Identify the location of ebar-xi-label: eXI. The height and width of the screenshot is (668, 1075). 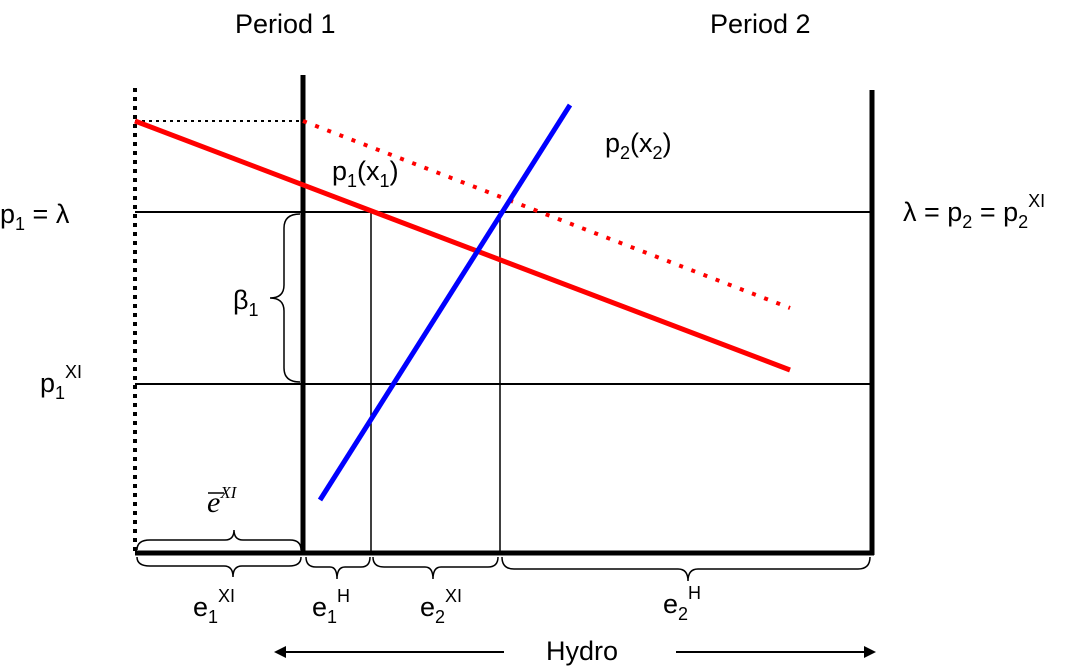
(222, 501).